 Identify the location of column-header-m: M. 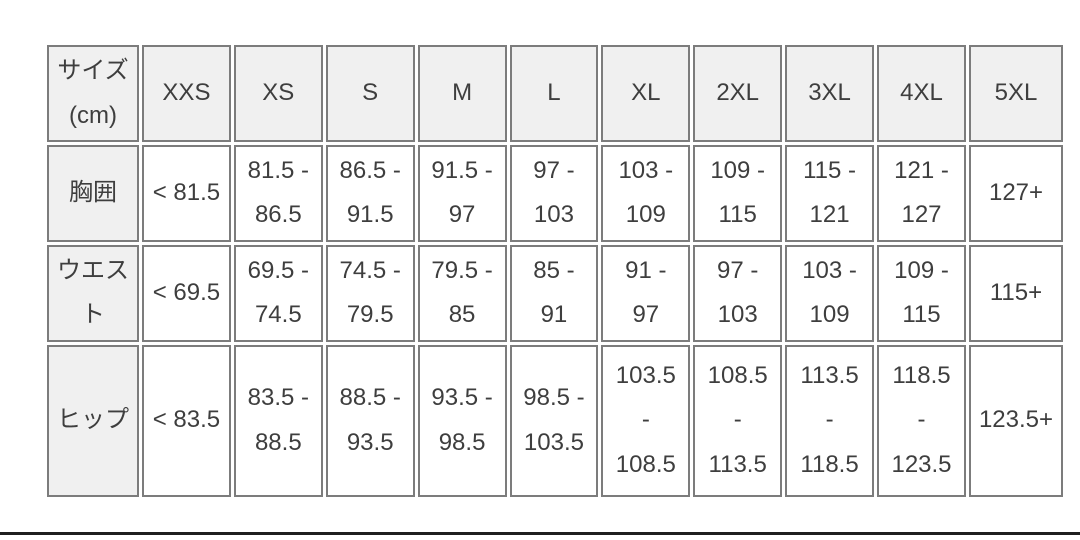
(462, 93).